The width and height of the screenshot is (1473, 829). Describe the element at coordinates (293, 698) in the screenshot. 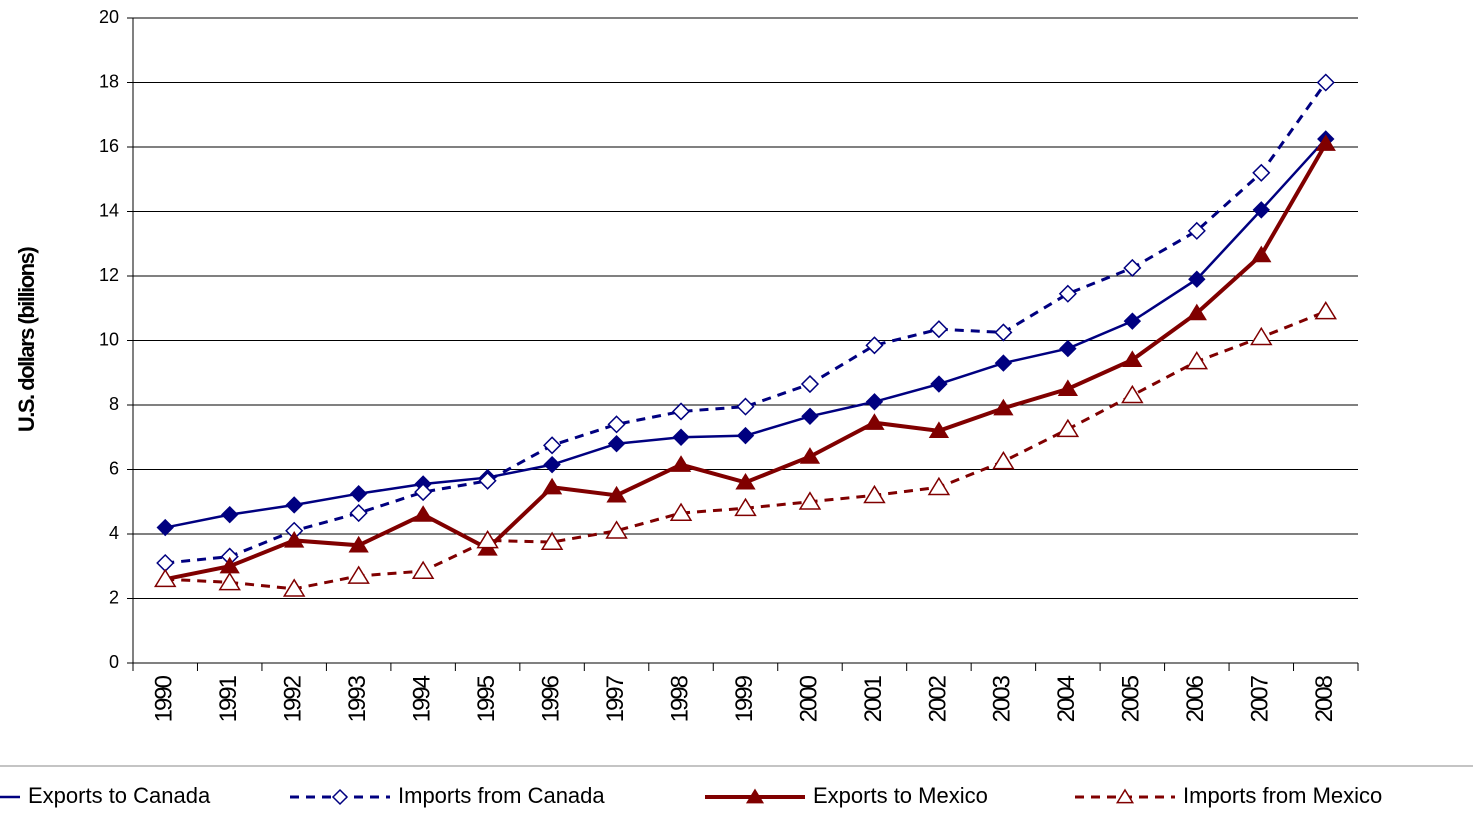

I see `x-tick-label: 1992` at that location.